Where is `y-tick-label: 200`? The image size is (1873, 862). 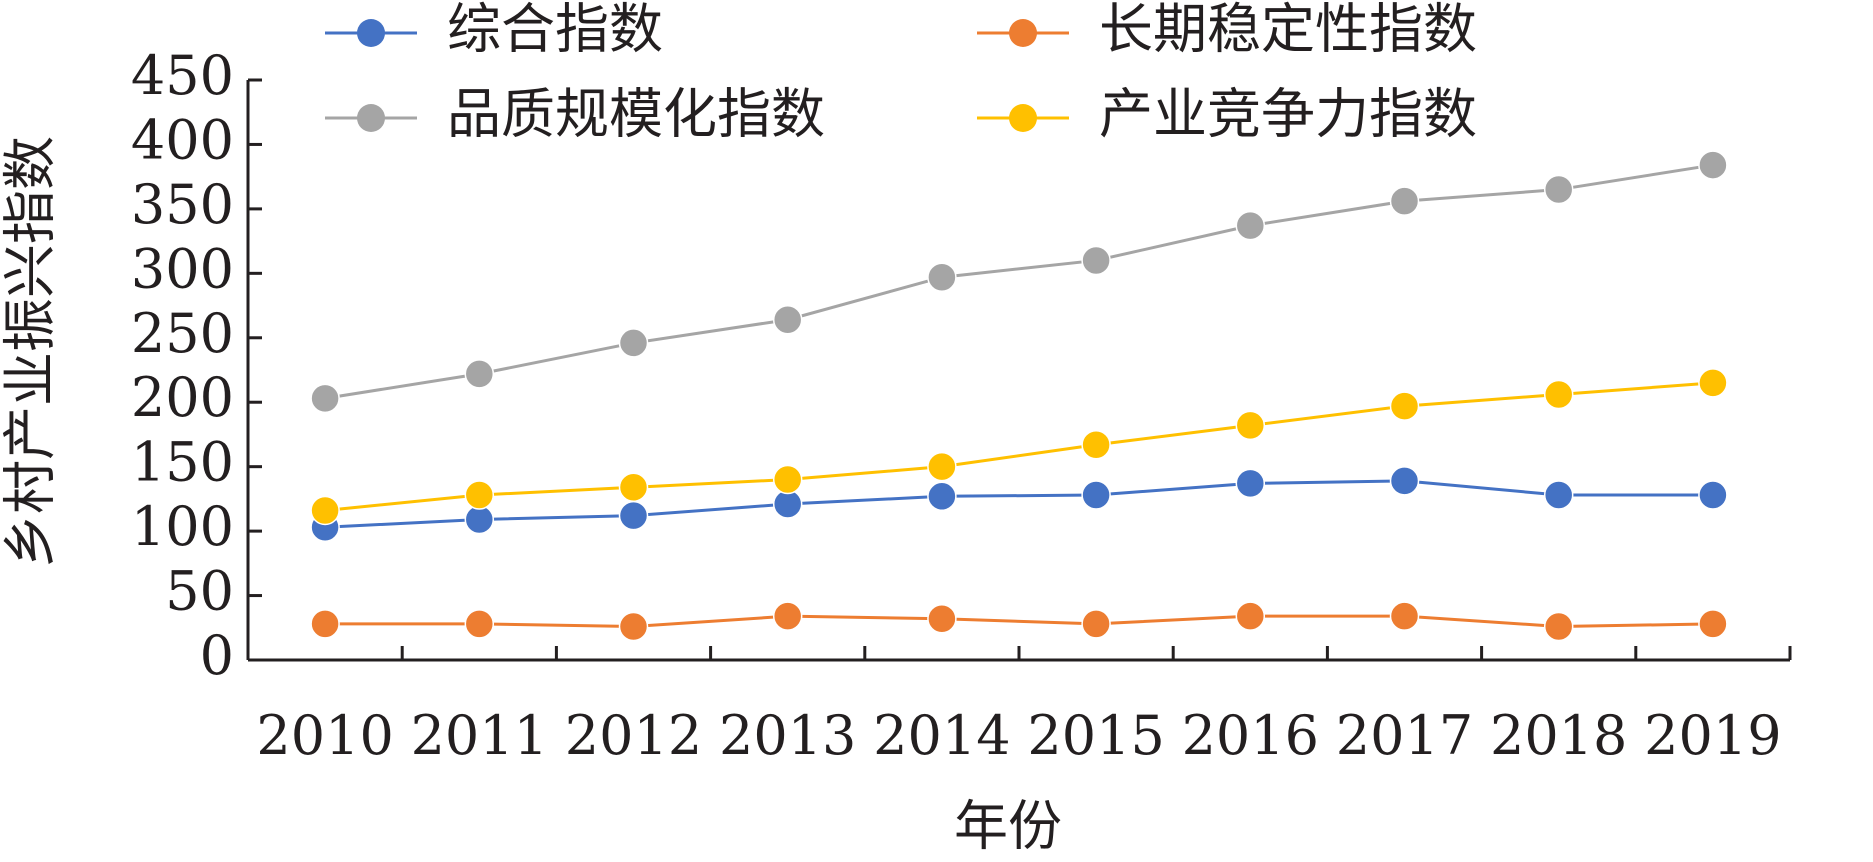 y-tick-label: 200 is located at coordinates (182, 397).